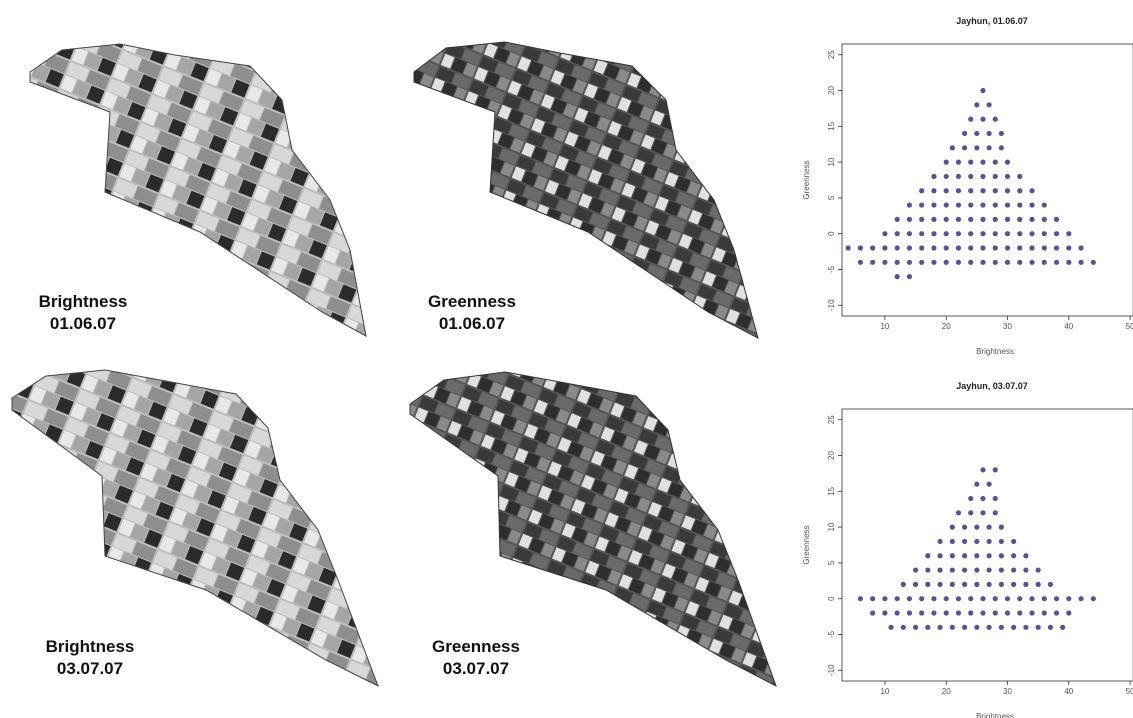 This screenshot has width=1133, height=718. Describe the element at coordinates (472, 323) in the screenshot. I see `panel-date: 01.06.07` at that location.